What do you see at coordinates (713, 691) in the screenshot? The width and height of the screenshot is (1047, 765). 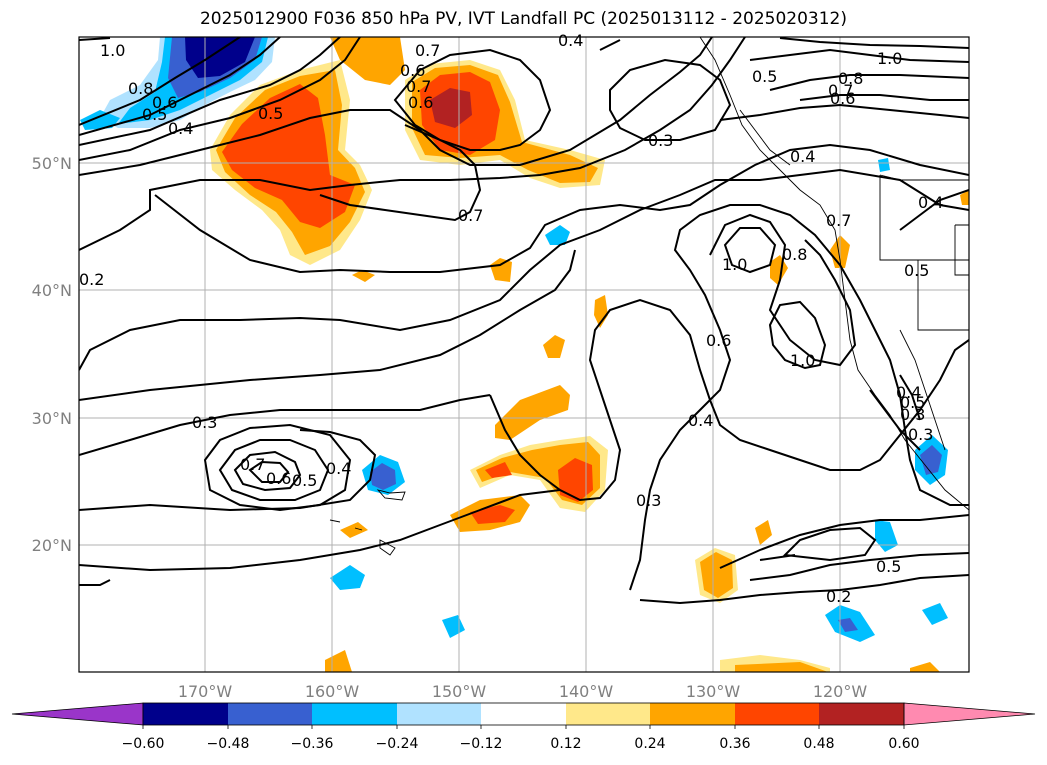 I see `lon-label: 130°W` at bounding box center [713, 691].